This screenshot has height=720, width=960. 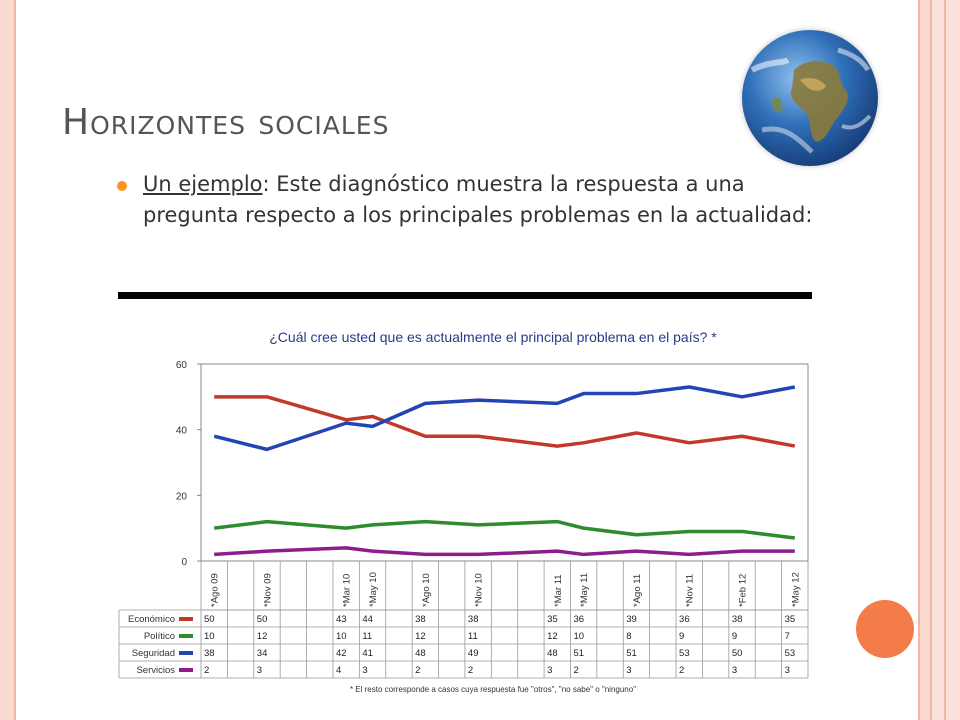 What do you see at coordinates (262, 653) in the screenshot?
I see `data-label: 34` at bounding box center [262, 653].